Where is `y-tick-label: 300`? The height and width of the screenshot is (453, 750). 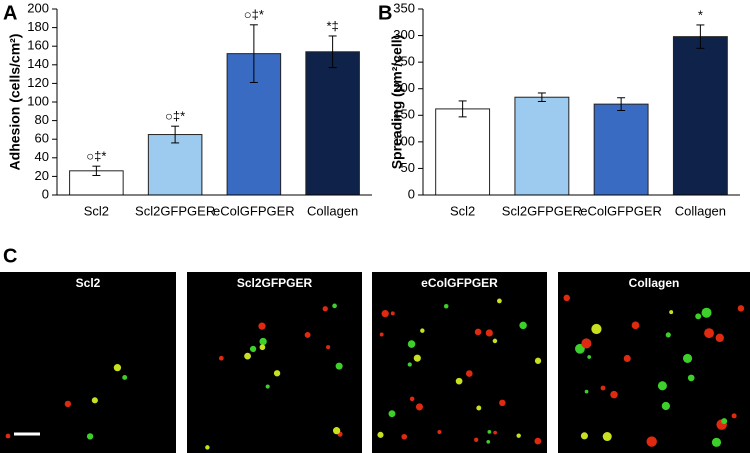
y-tick-label: 300 is located at coordinates (404, 34).